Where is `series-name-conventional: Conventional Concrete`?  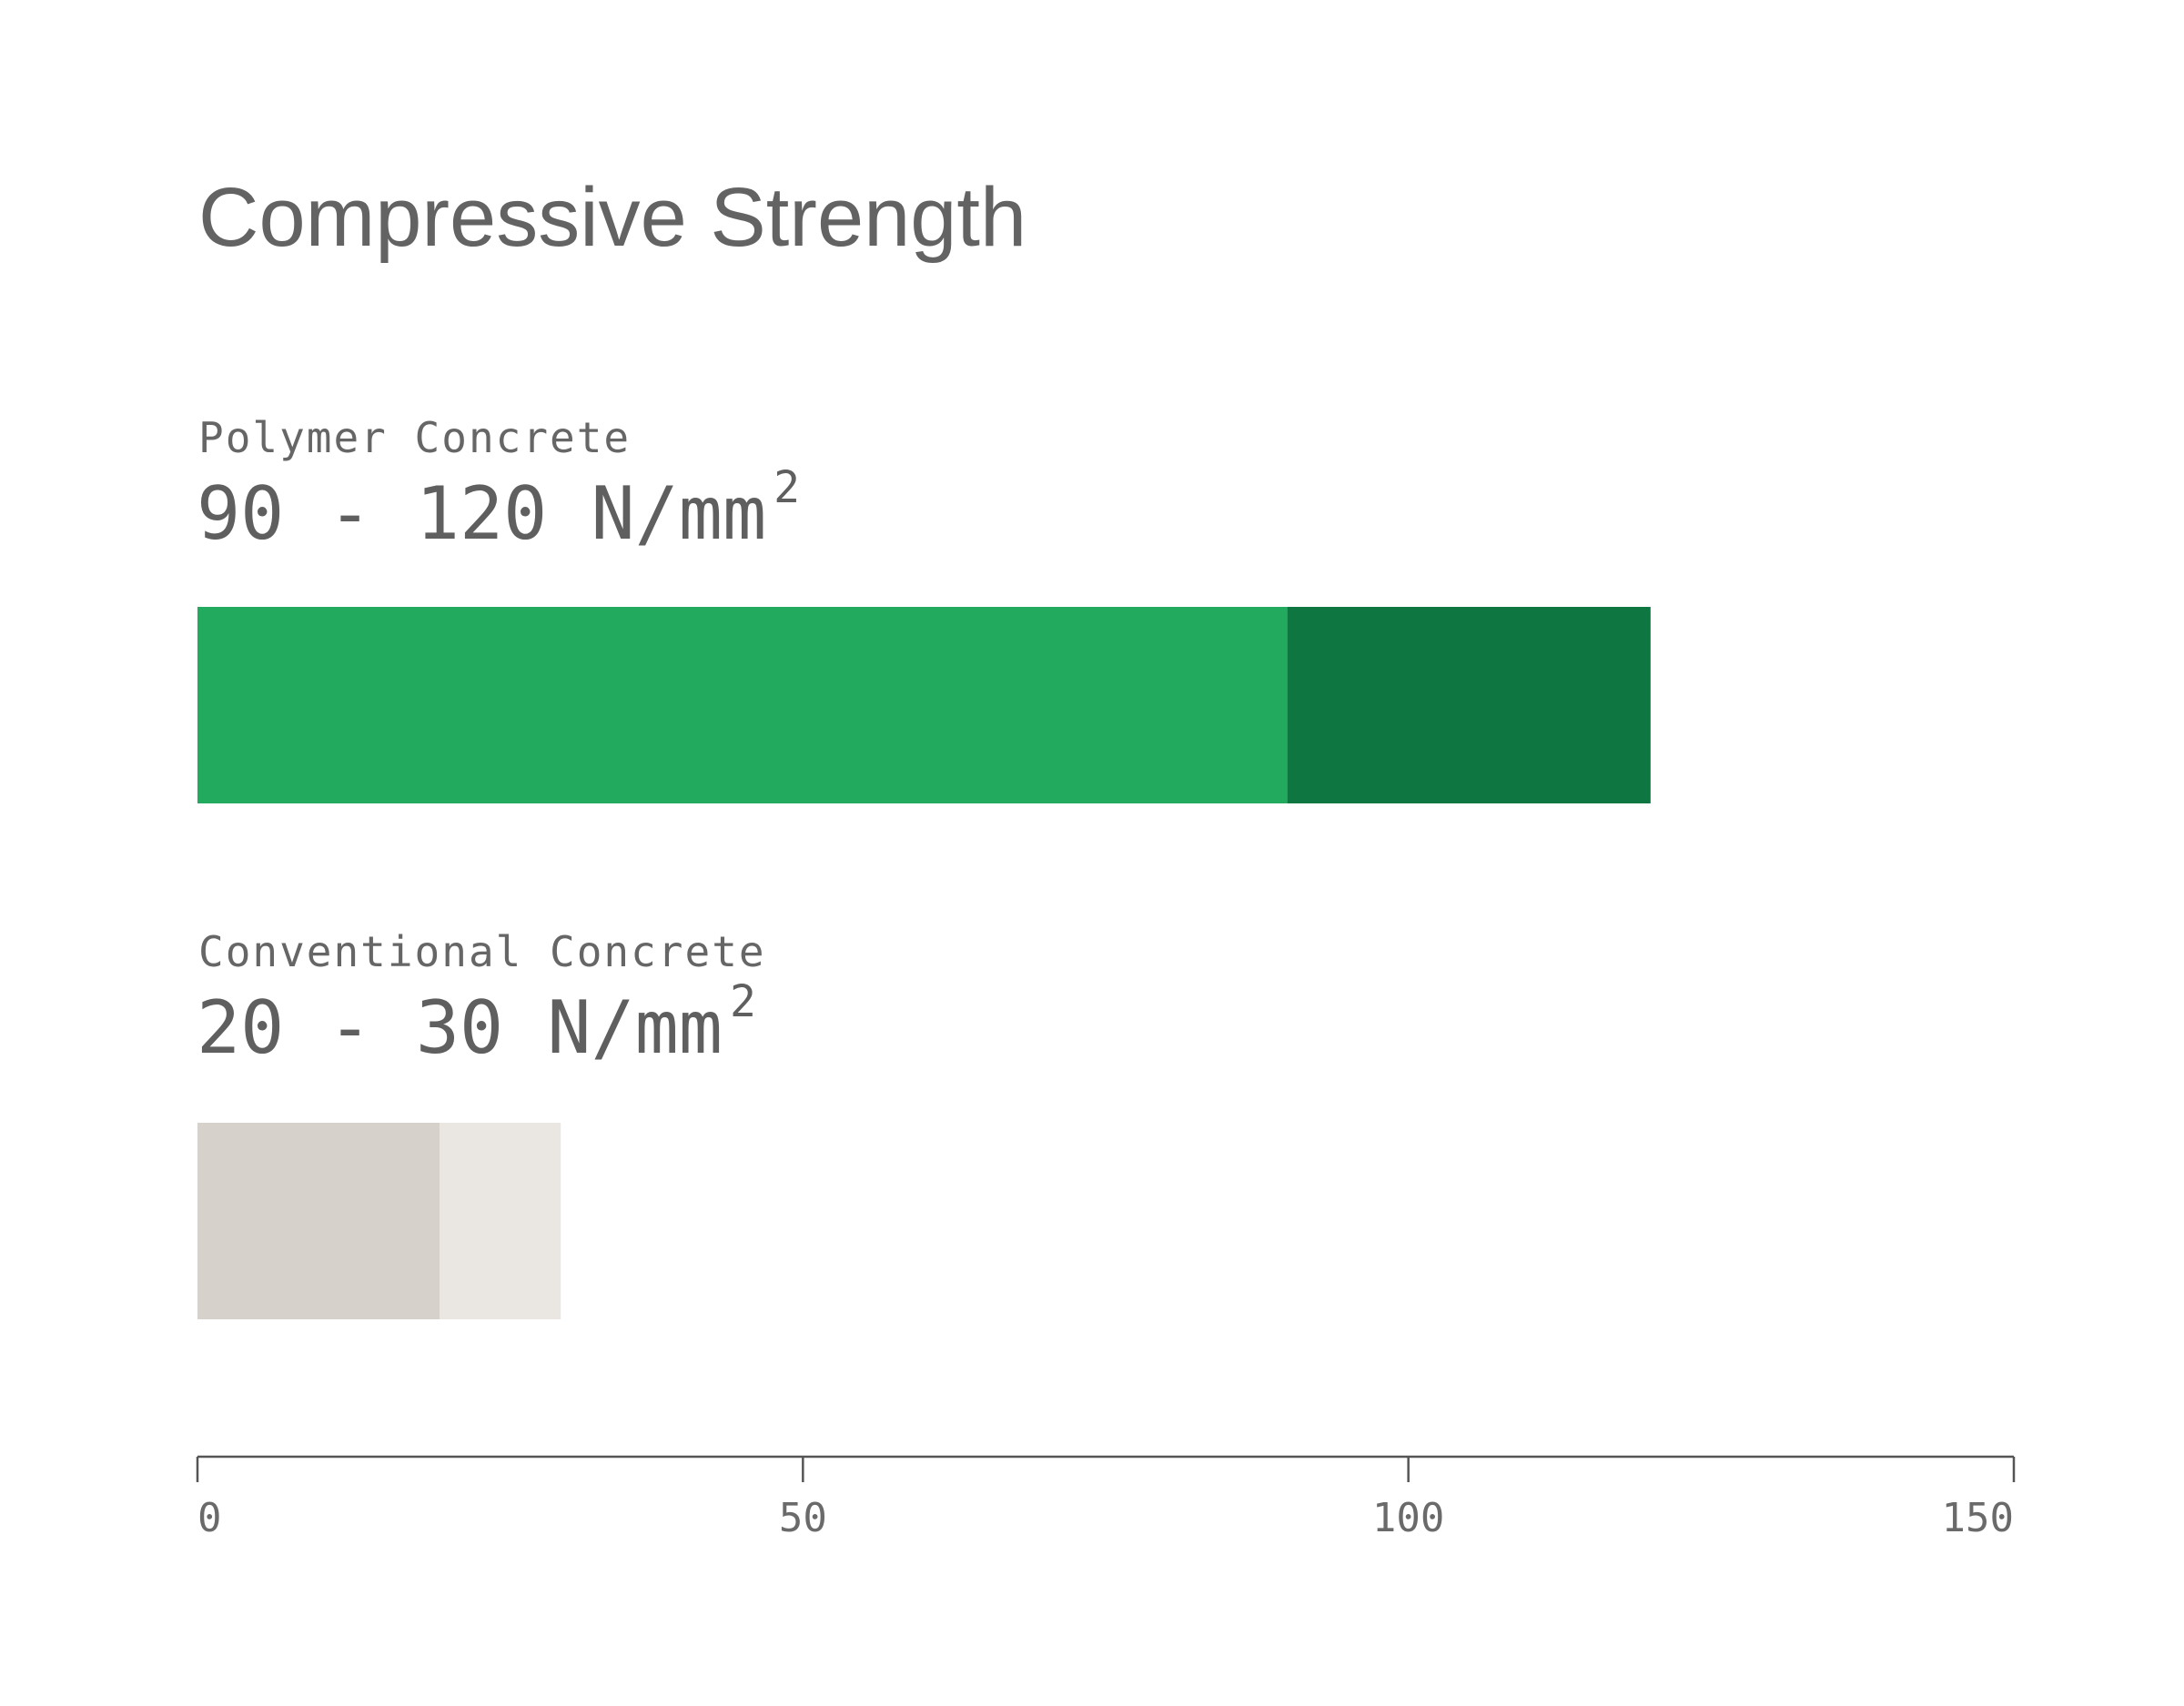 series-name-conventional: Conventional Concrete is located at coordinates (482, 951).